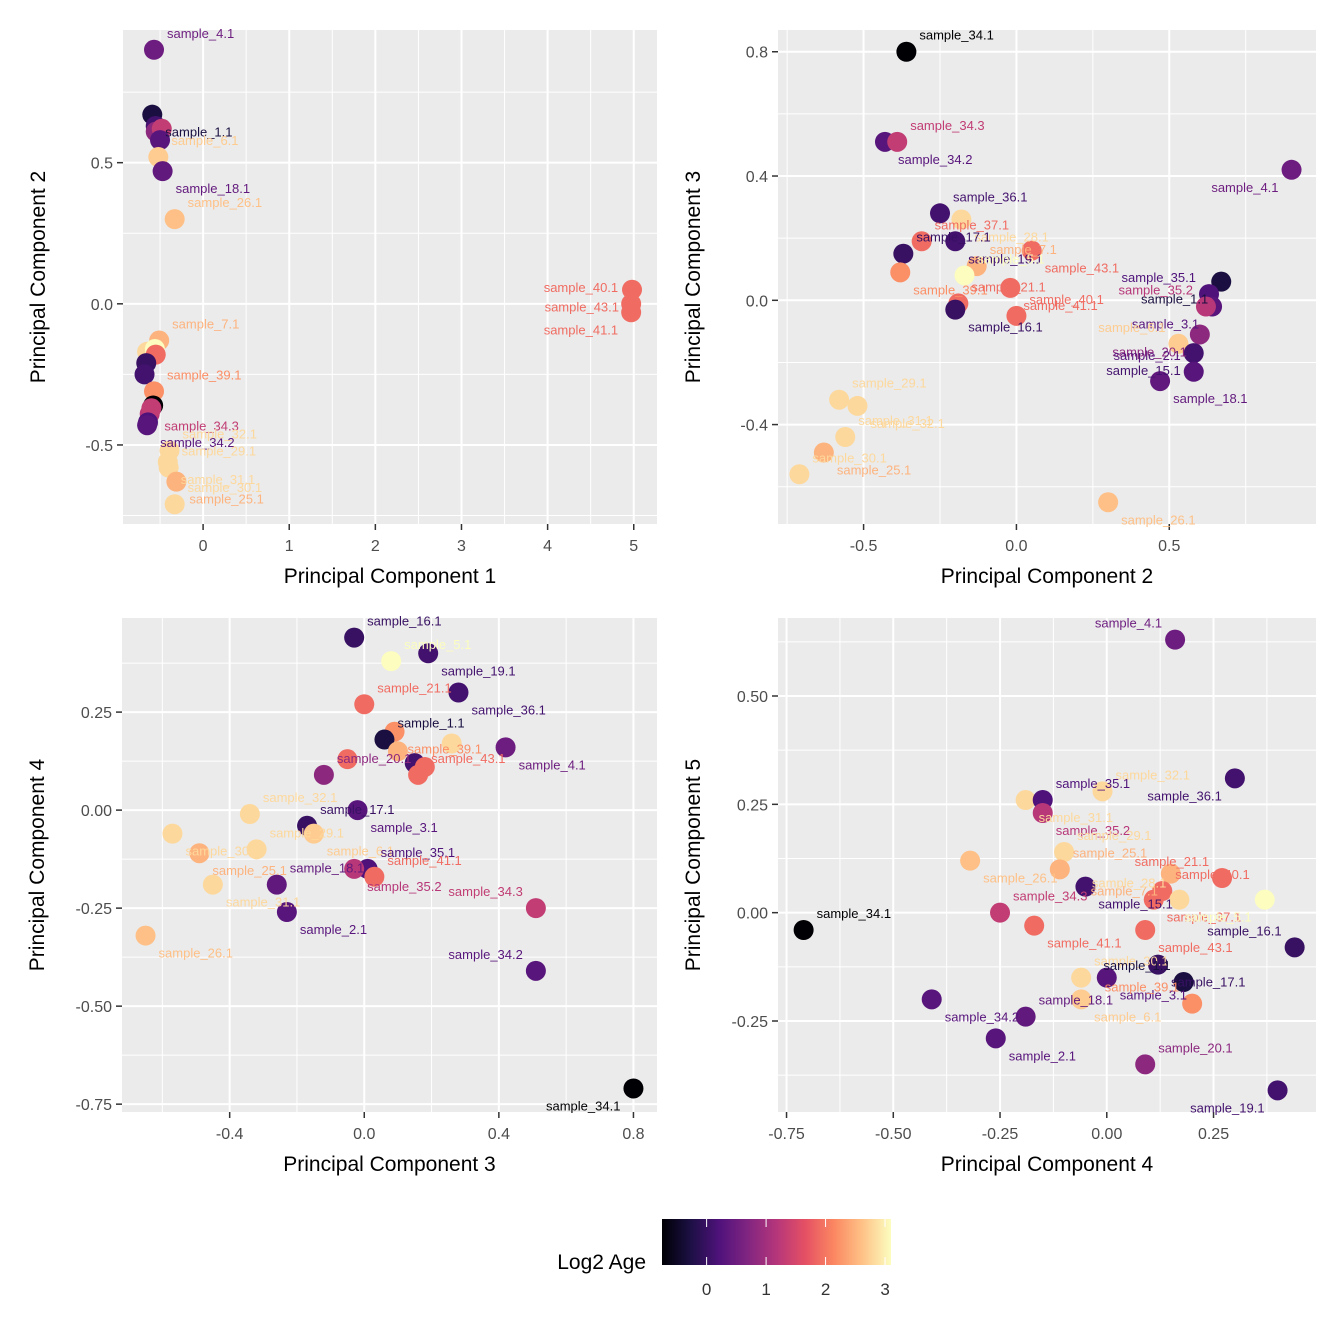 The height and width of the screenshot is (1344, 1344). Describe the element at coordinates (907, 423) in the screenshot. I see `point-label: sample_32.1` at that location.